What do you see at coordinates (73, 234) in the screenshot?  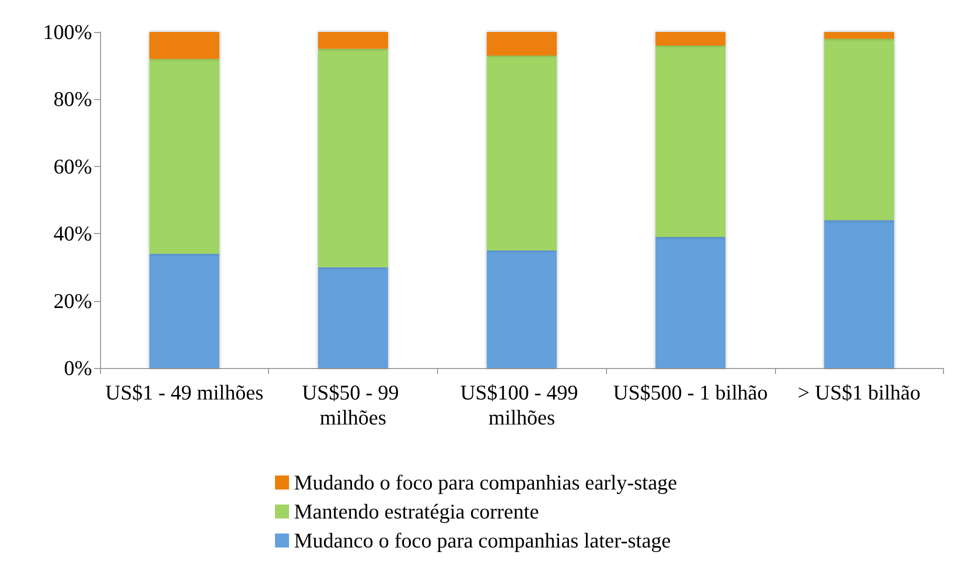 I see `y-tick-label: 40%` at bounding box center [73, 234].